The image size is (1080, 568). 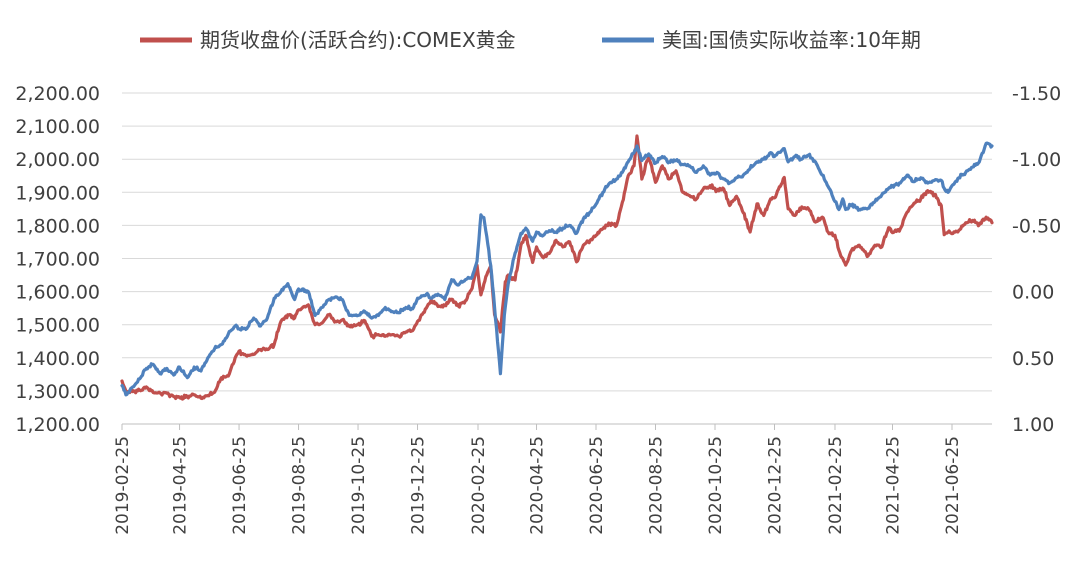 I want to click on right-axis-ticks: -1.50 -1.00 -0.50 0.00 0.50 1.00, so click(x=1036, y=259).